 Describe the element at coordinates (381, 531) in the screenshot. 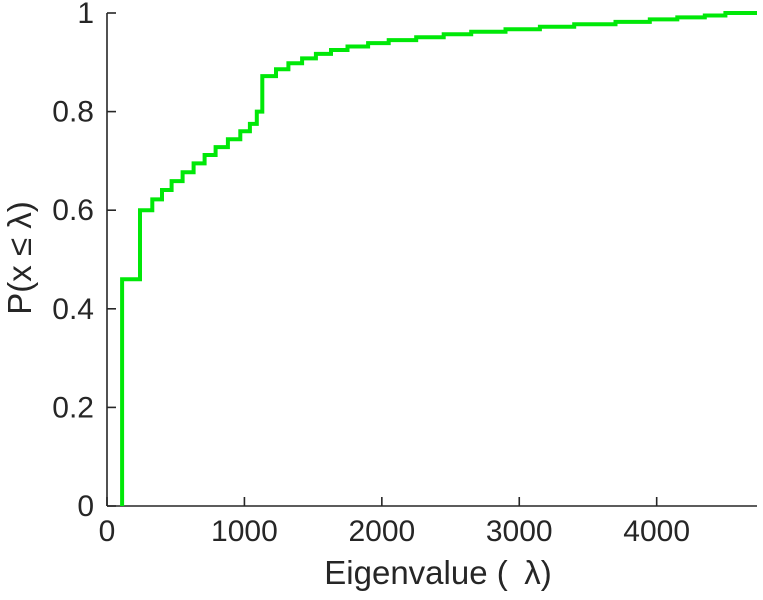

I see `x-tick-label: 2000` at that location.